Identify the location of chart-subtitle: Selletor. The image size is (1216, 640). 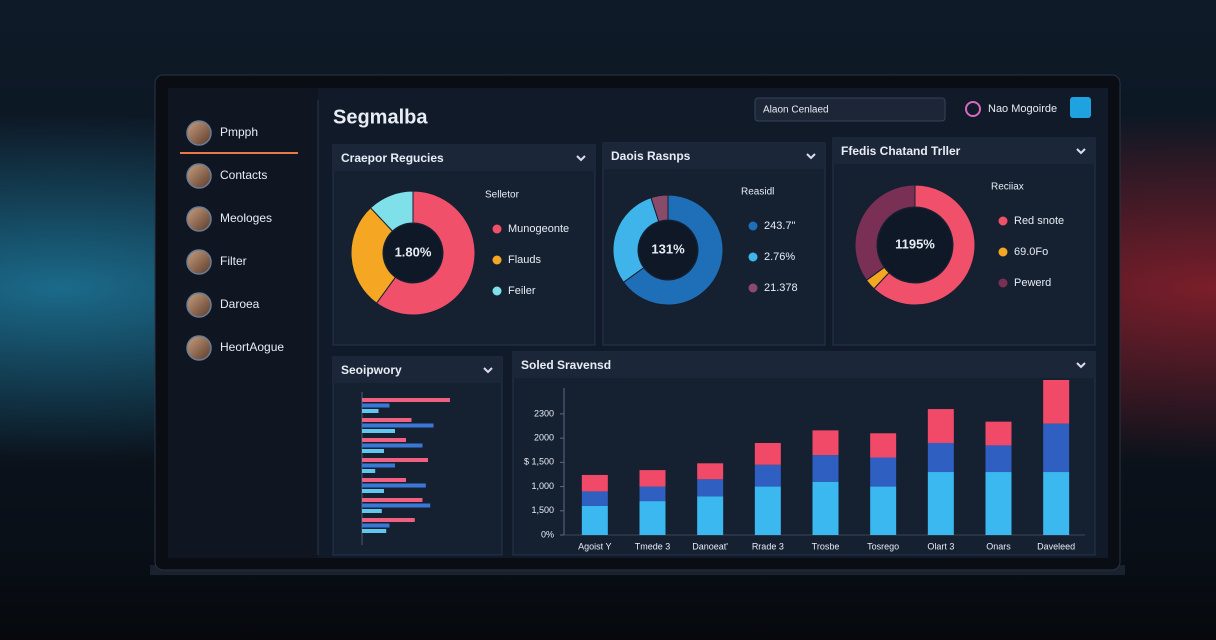
(502, 195).